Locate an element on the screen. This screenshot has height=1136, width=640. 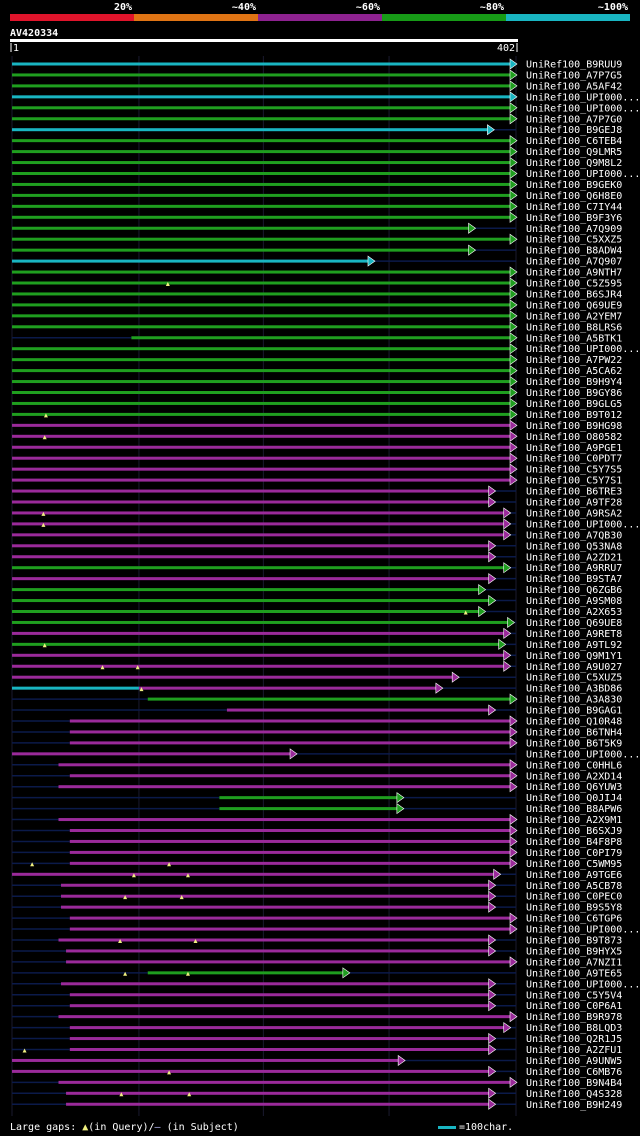
hit-label: UniRef100_A9RSA2 is located at coordinates (574, 513).